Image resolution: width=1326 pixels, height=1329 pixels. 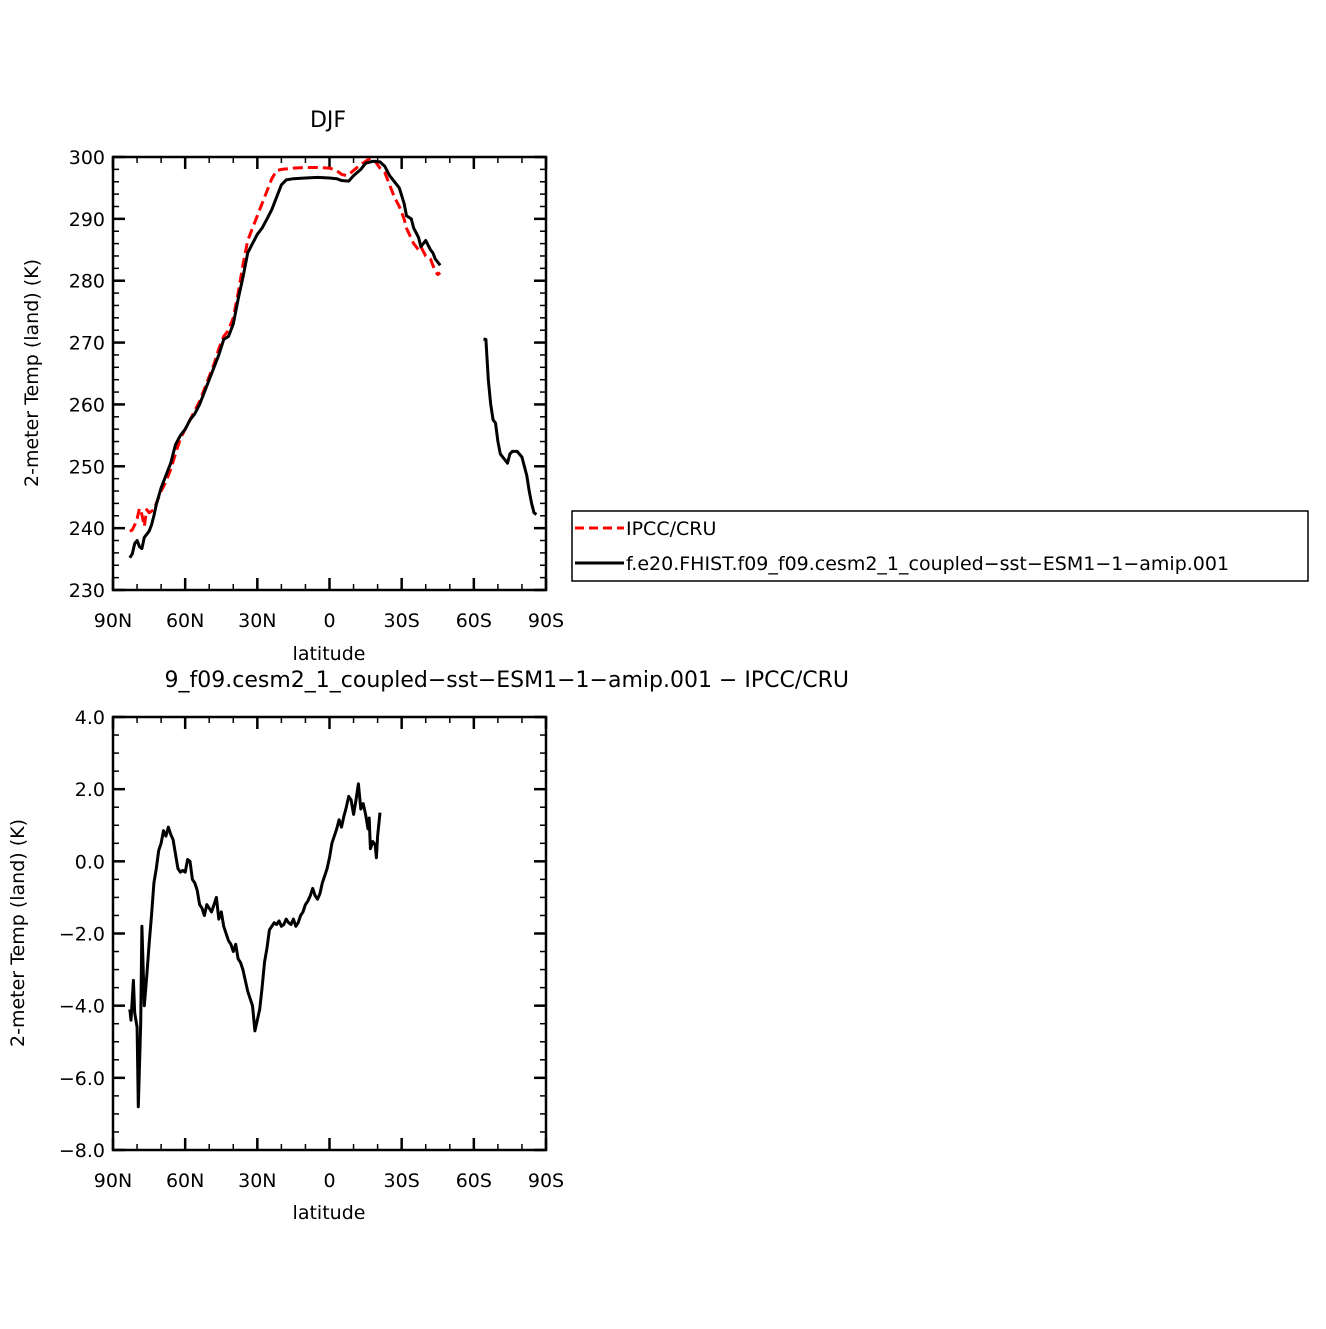 I want to click on y-tick-label: 280, so click(x=87, y=282).